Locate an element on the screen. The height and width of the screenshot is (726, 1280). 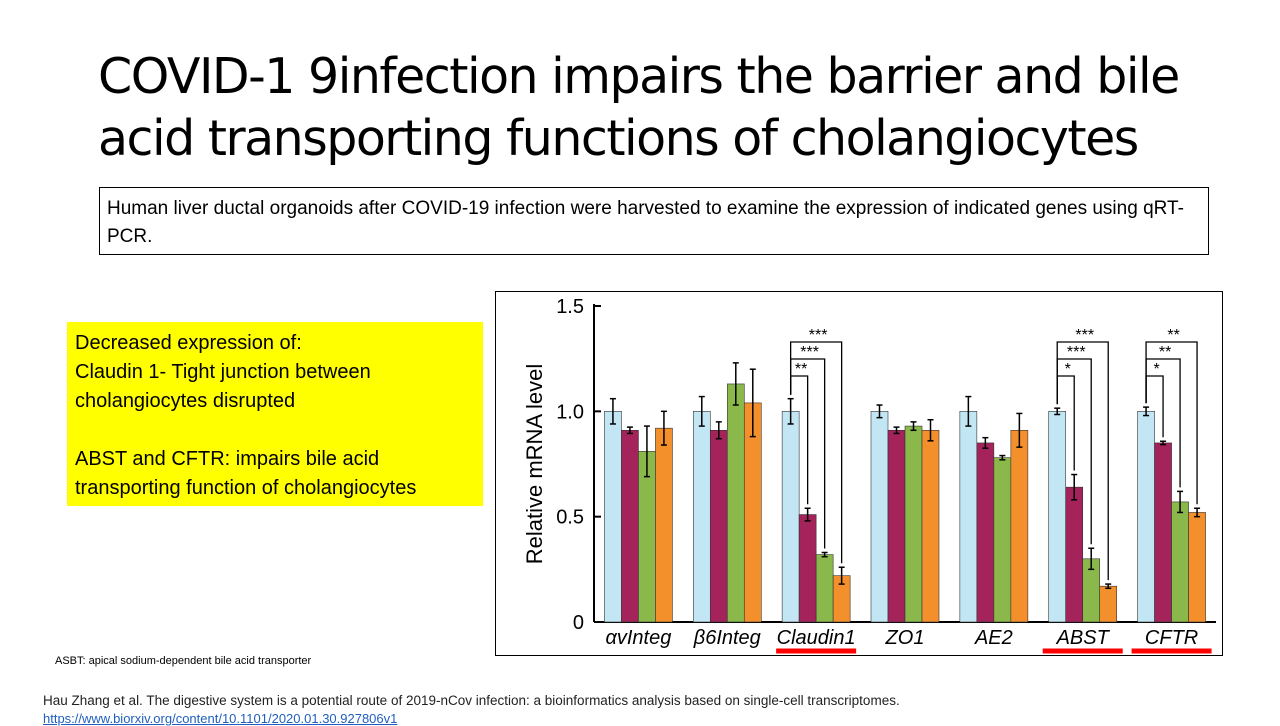
y-axis-label: Relative mRNA level is located at coordinates (534, 464).